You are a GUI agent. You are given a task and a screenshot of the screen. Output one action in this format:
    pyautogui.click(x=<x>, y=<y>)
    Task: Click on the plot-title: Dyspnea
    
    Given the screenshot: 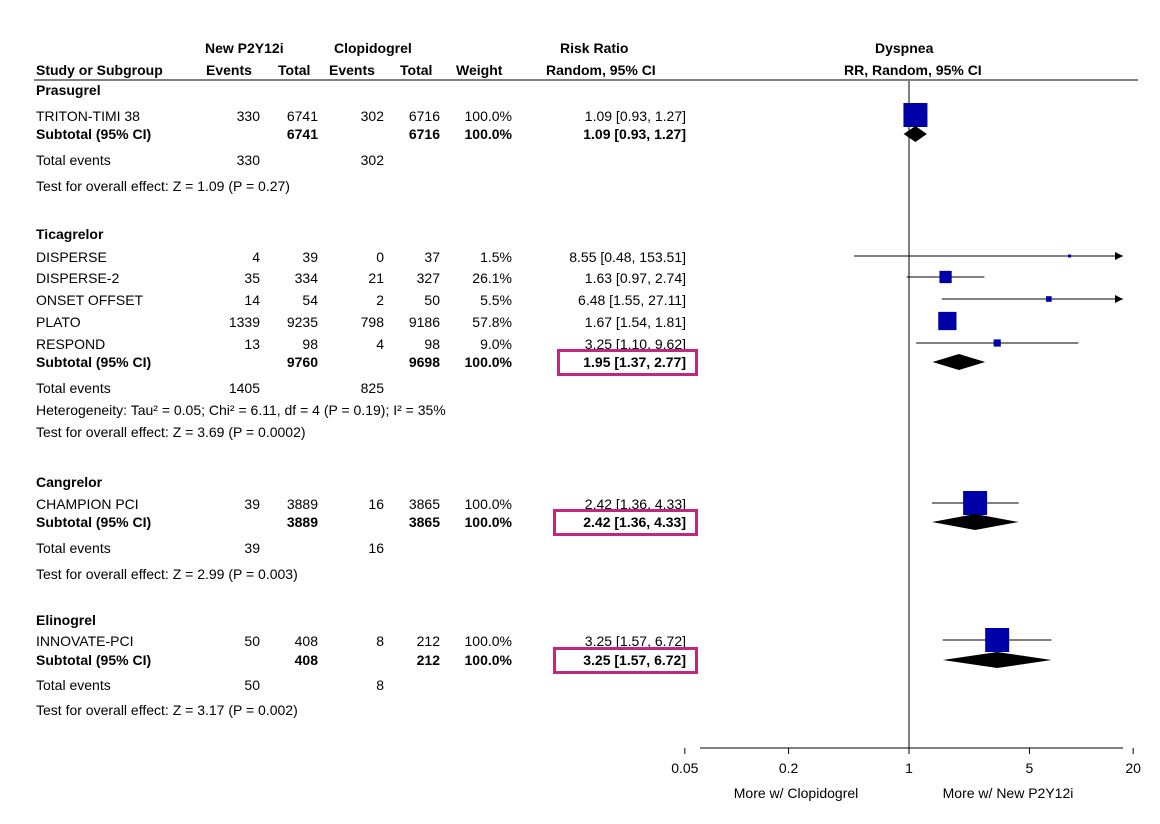 What is the action you would take?
    pyautogui.click(x=904, y=48)
    